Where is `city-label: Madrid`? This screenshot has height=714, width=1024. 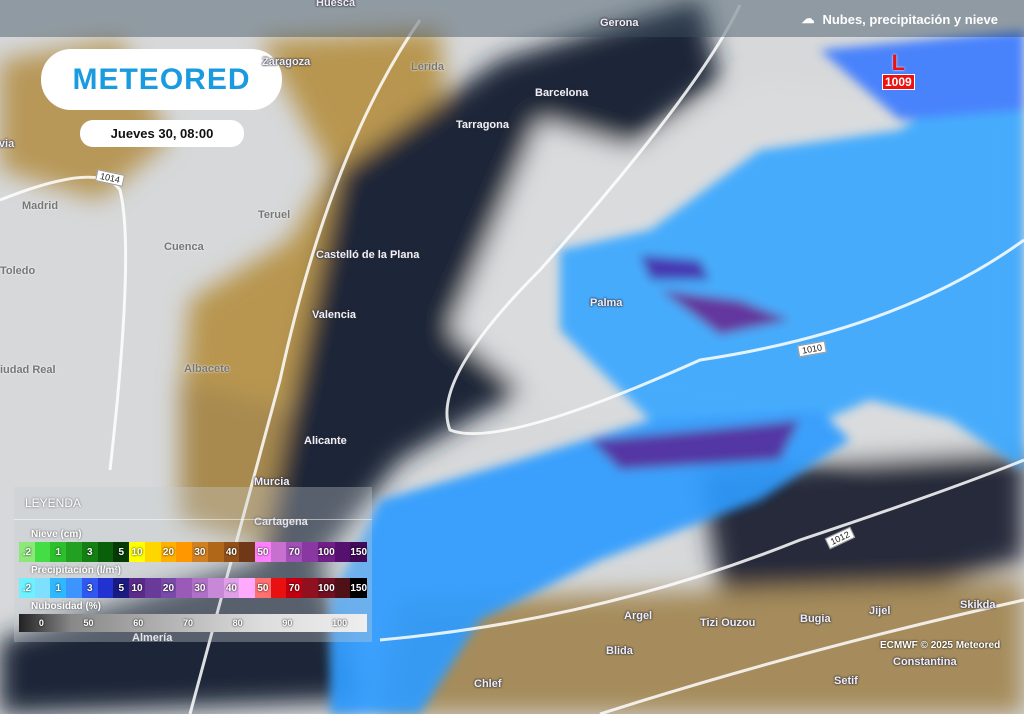
city-label: Madrid is located at coordinates (40, 206).